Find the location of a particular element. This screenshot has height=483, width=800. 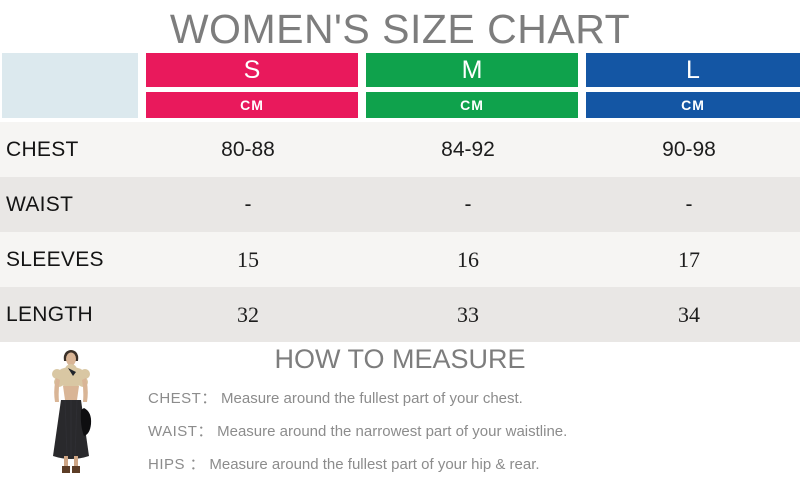

size-table-header: S M L CM CM CM is located at coordinates (400, 85).